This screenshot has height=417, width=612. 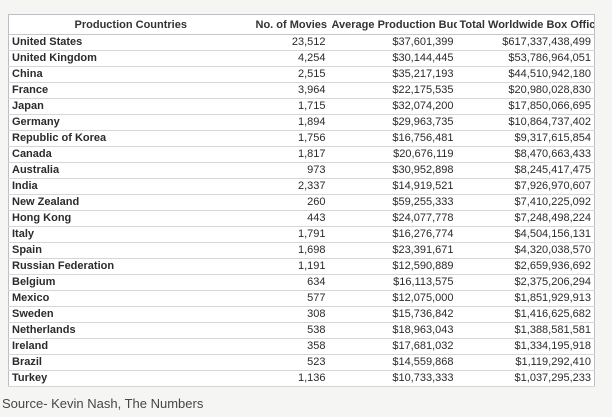 I want to click on table-row: Brazil 523 $14,559,868 $1,119,292,410, so click(x=301, y=362).